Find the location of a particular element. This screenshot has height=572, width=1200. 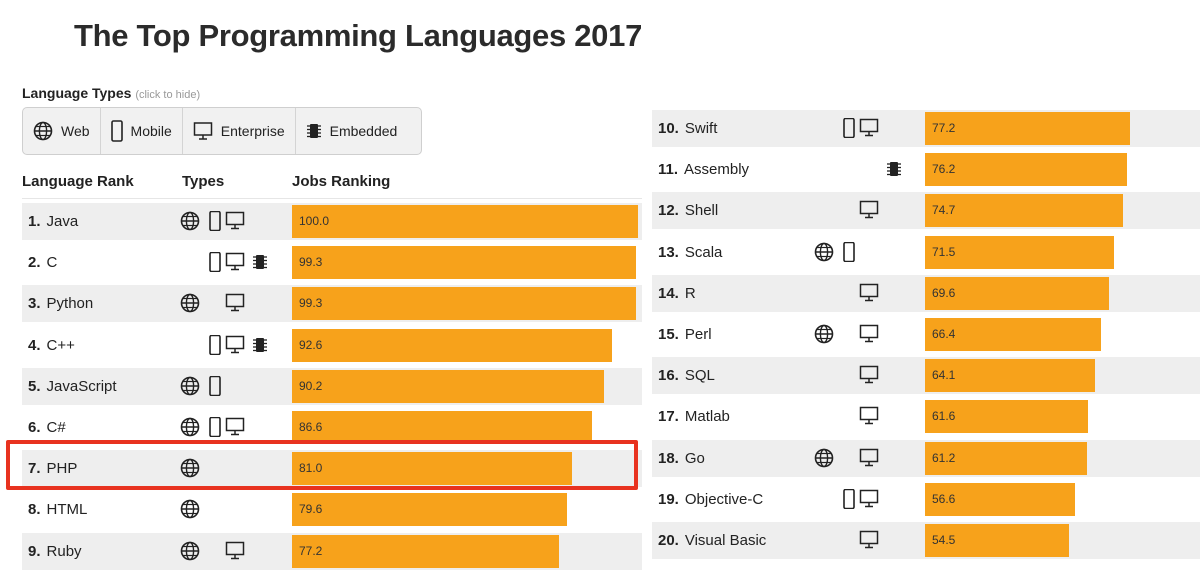

jobs-value-label: 79.6 is located at coordinates (311, 509).